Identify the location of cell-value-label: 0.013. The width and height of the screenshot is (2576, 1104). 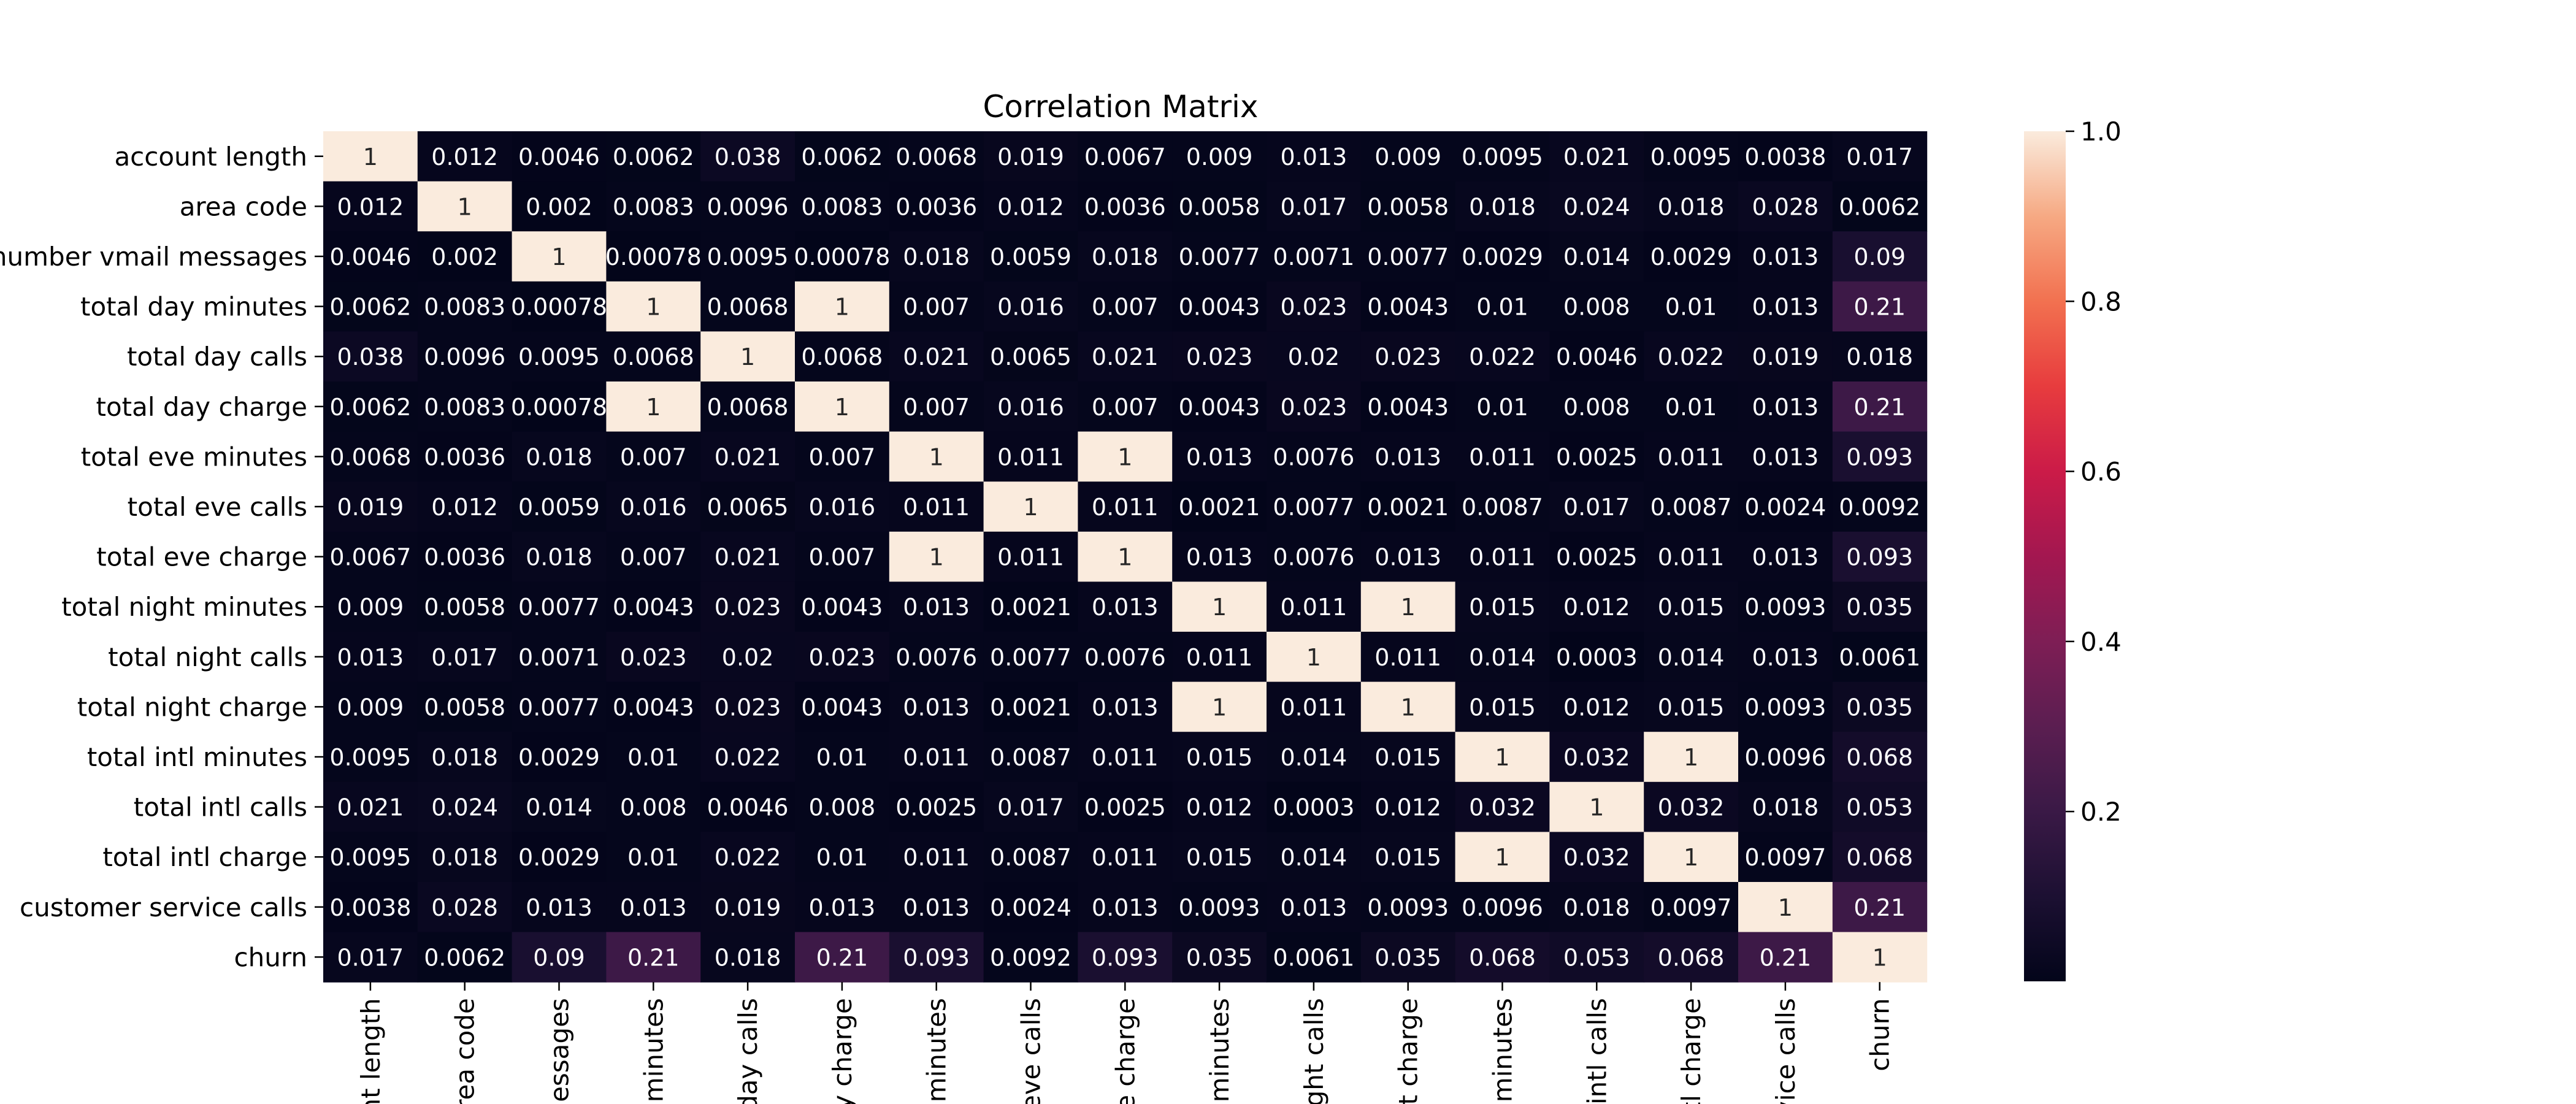
(1219, 456).